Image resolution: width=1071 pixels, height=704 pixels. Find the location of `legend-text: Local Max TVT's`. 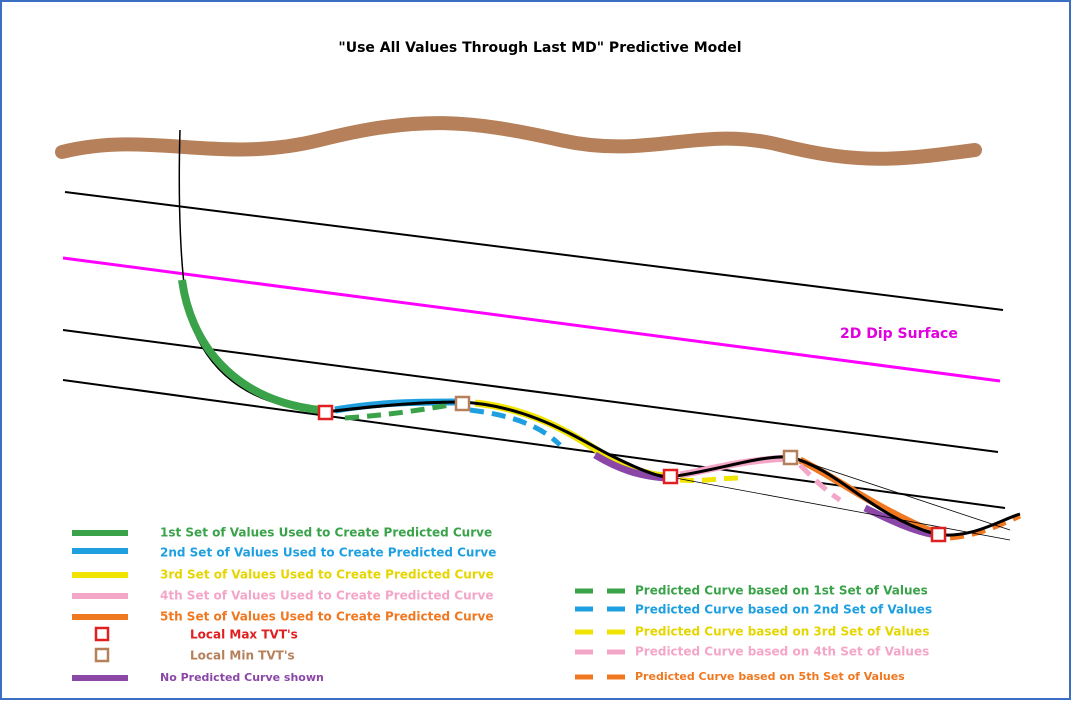

legend-text: Local Max TVT's is located at coordinates (244, 635).